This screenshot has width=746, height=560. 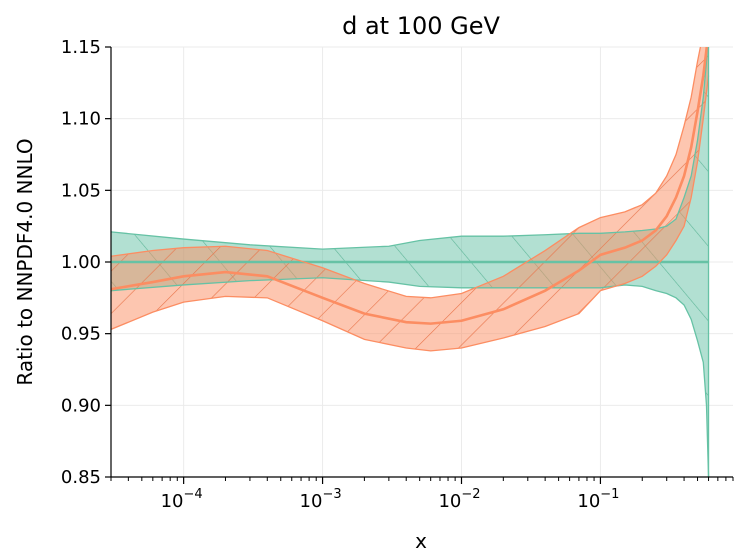 I want to click on y-tick-label: 0.95, so click(x=81, y=334).